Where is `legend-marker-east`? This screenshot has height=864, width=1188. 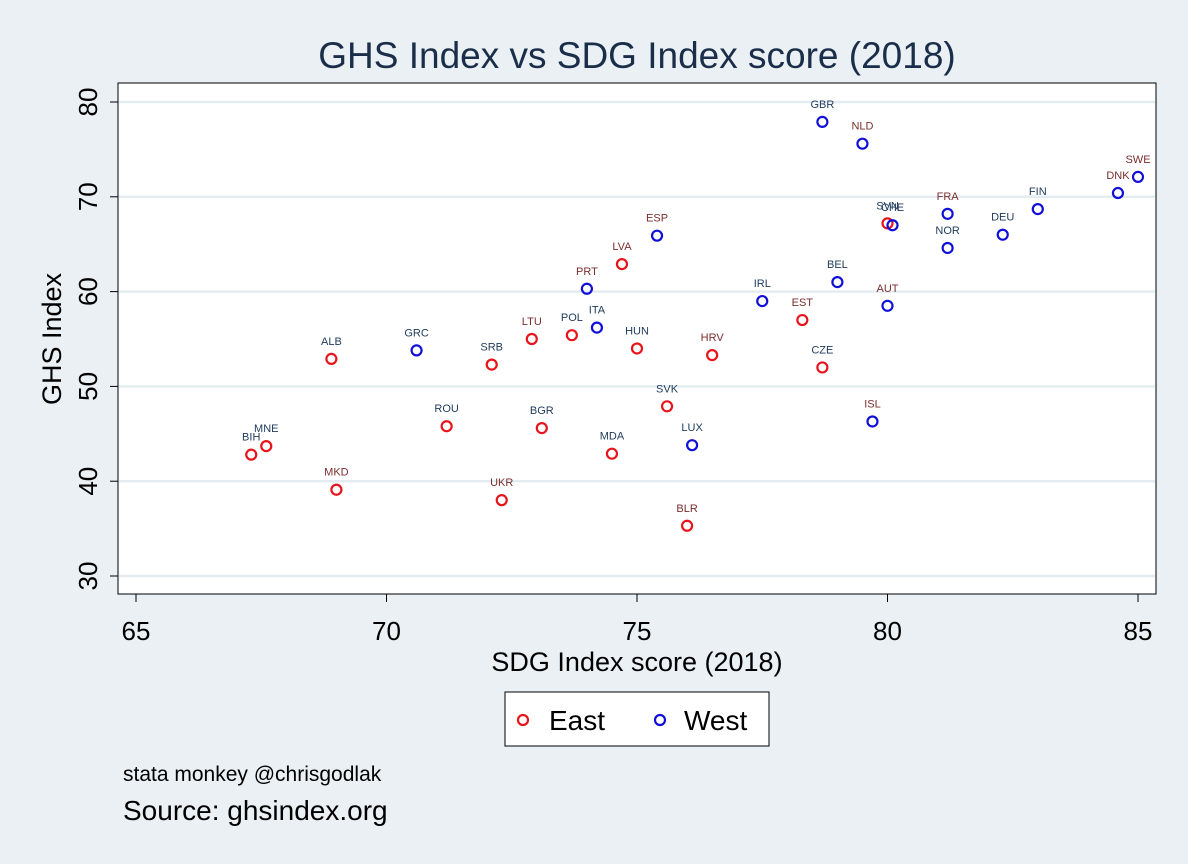
legend-marker-east is located at coordinates (523, 720).